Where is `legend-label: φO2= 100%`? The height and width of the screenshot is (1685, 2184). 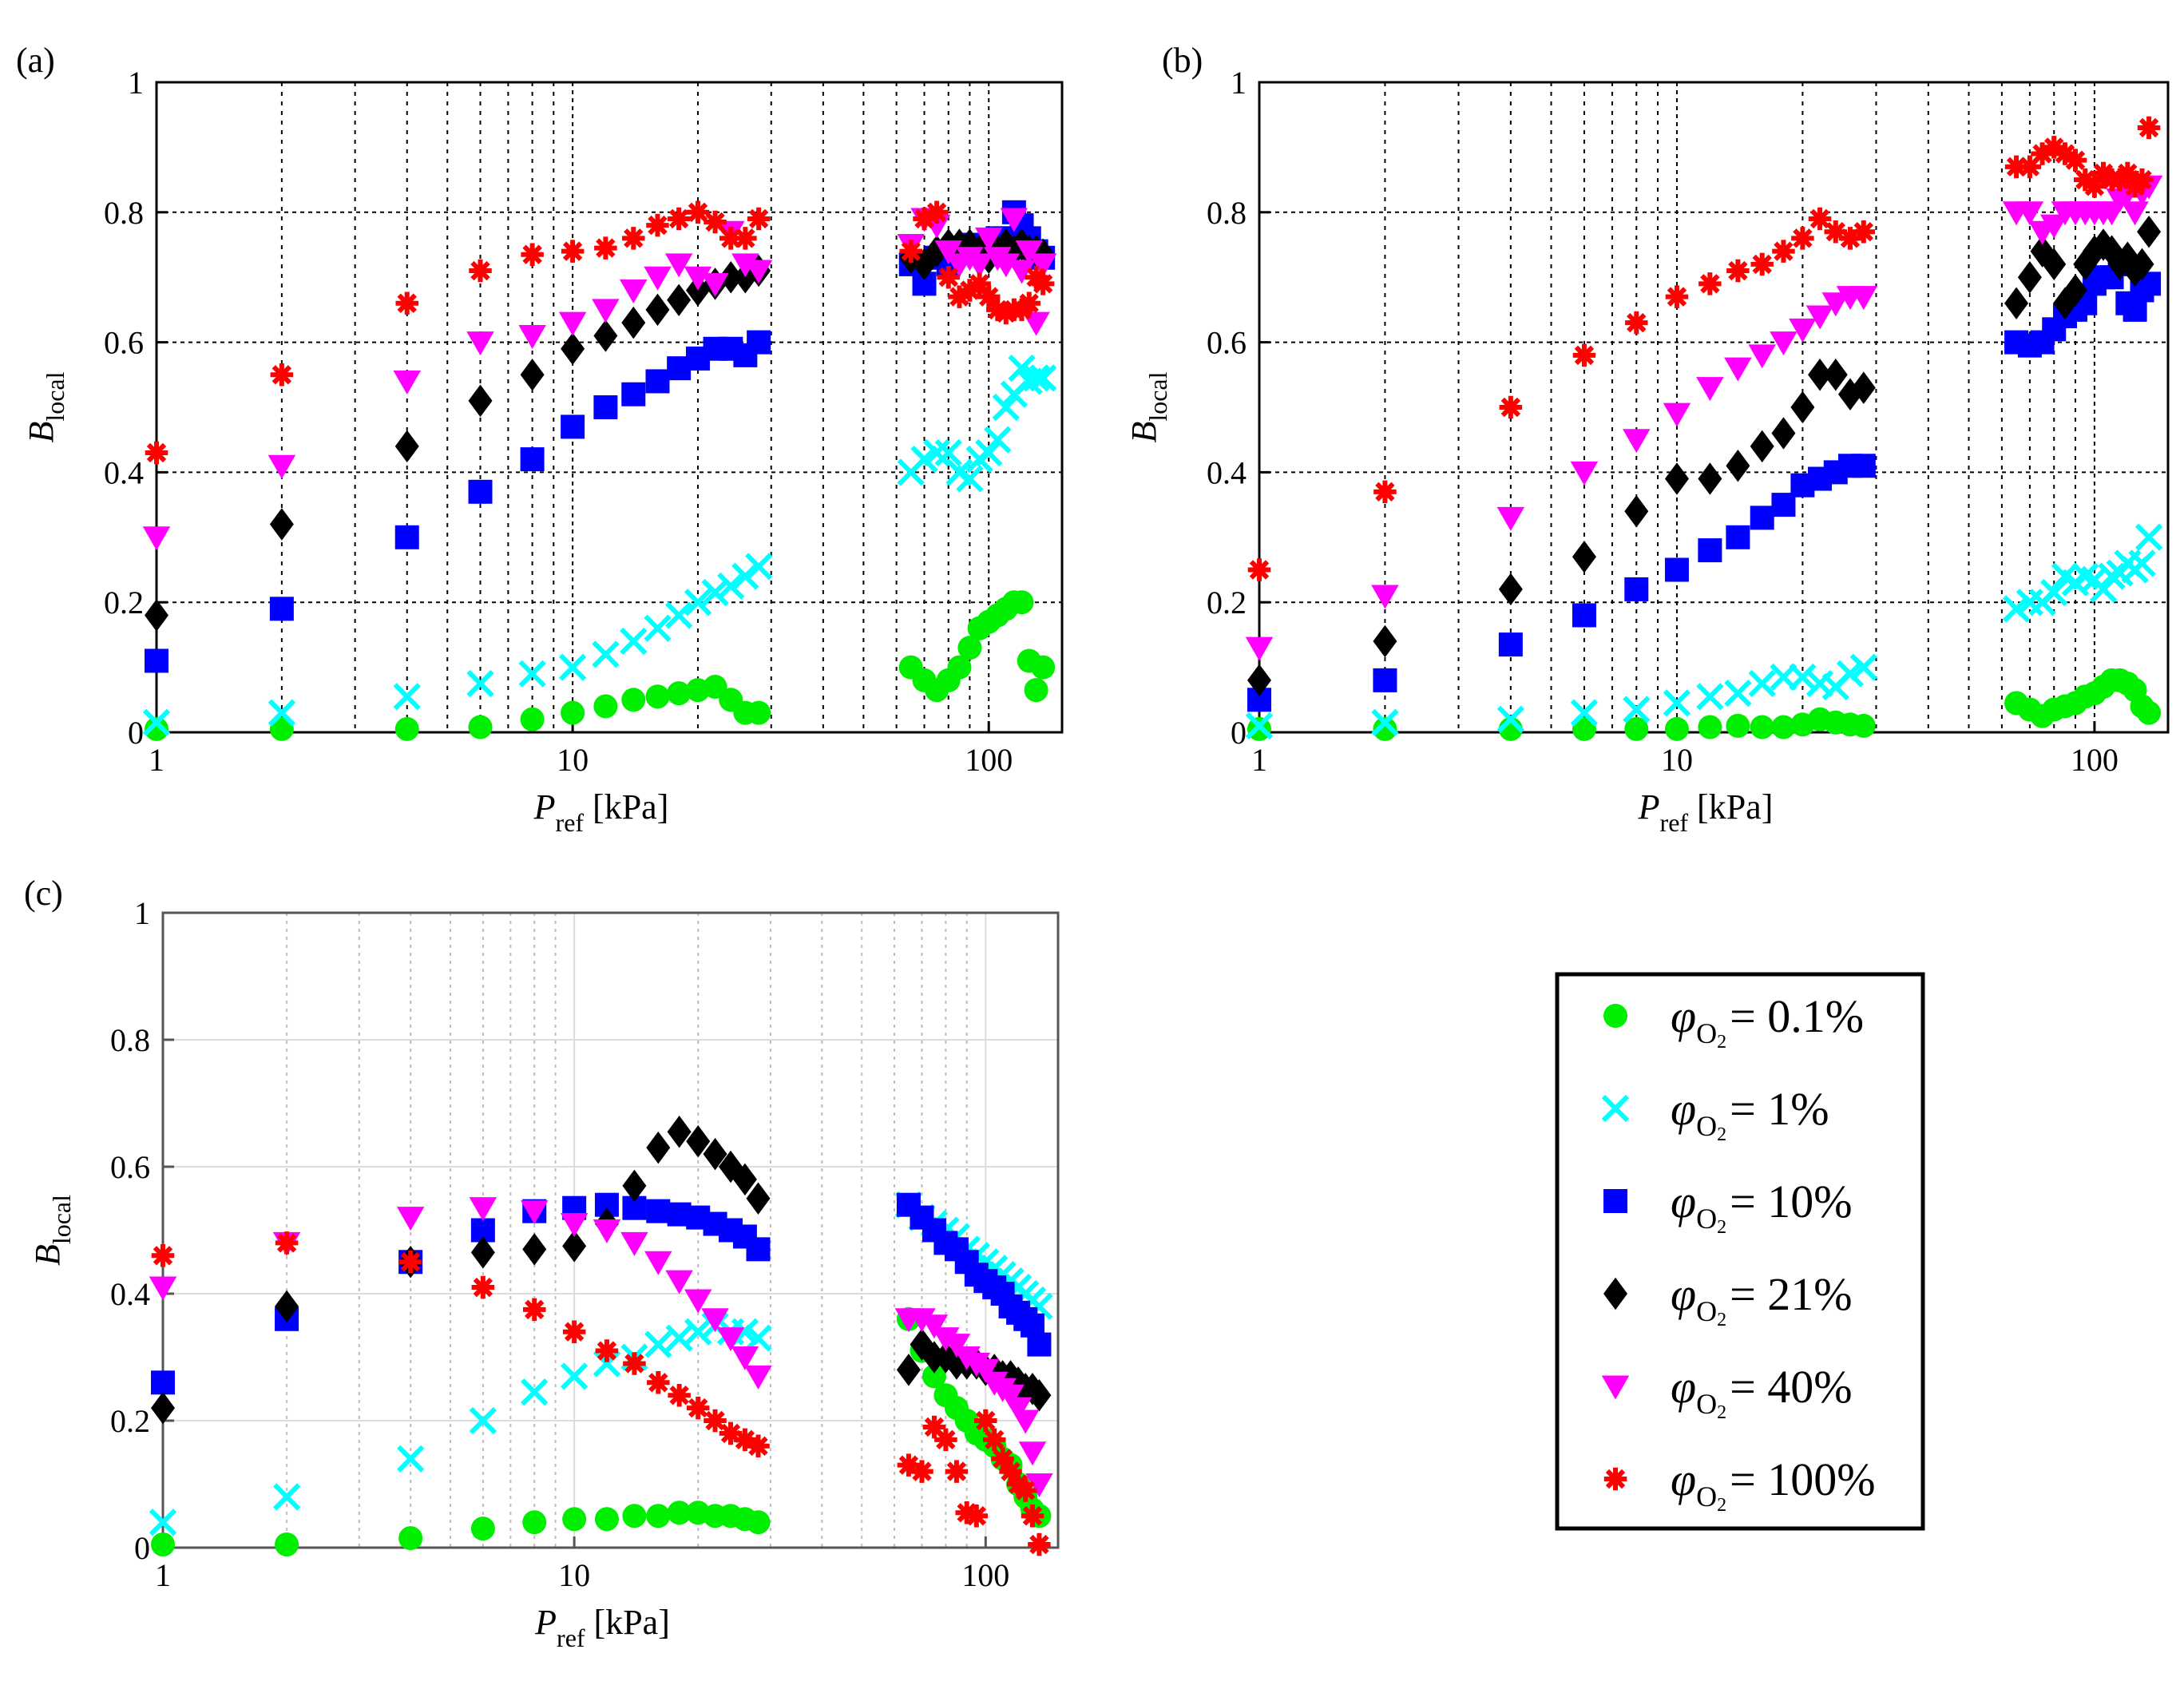 legend-label: φO2= 100% is located at coordinates (1773, 1484).